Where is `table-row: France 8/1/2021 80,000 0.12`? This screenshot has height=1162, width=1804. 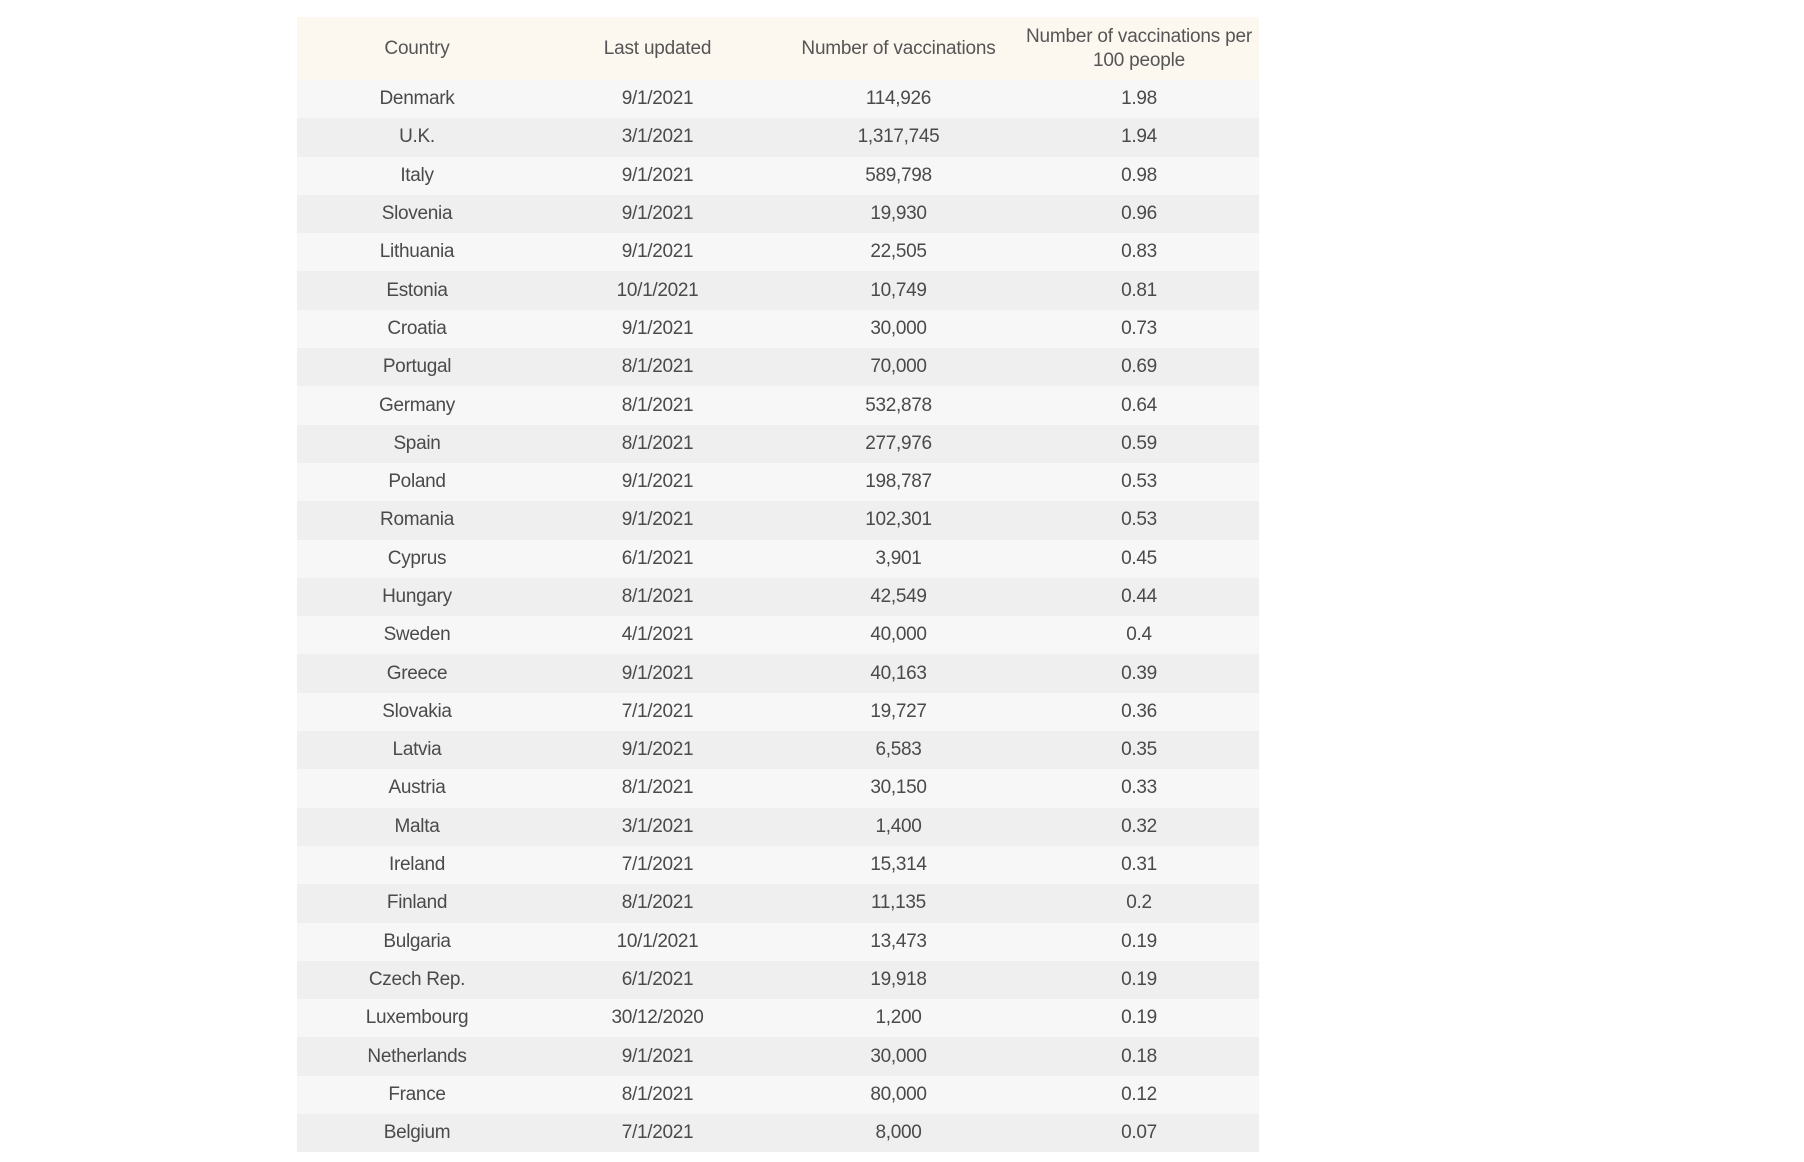
table-row: France 8/1/2021 80,000 0.12 is located at coordinates (778, 1095).